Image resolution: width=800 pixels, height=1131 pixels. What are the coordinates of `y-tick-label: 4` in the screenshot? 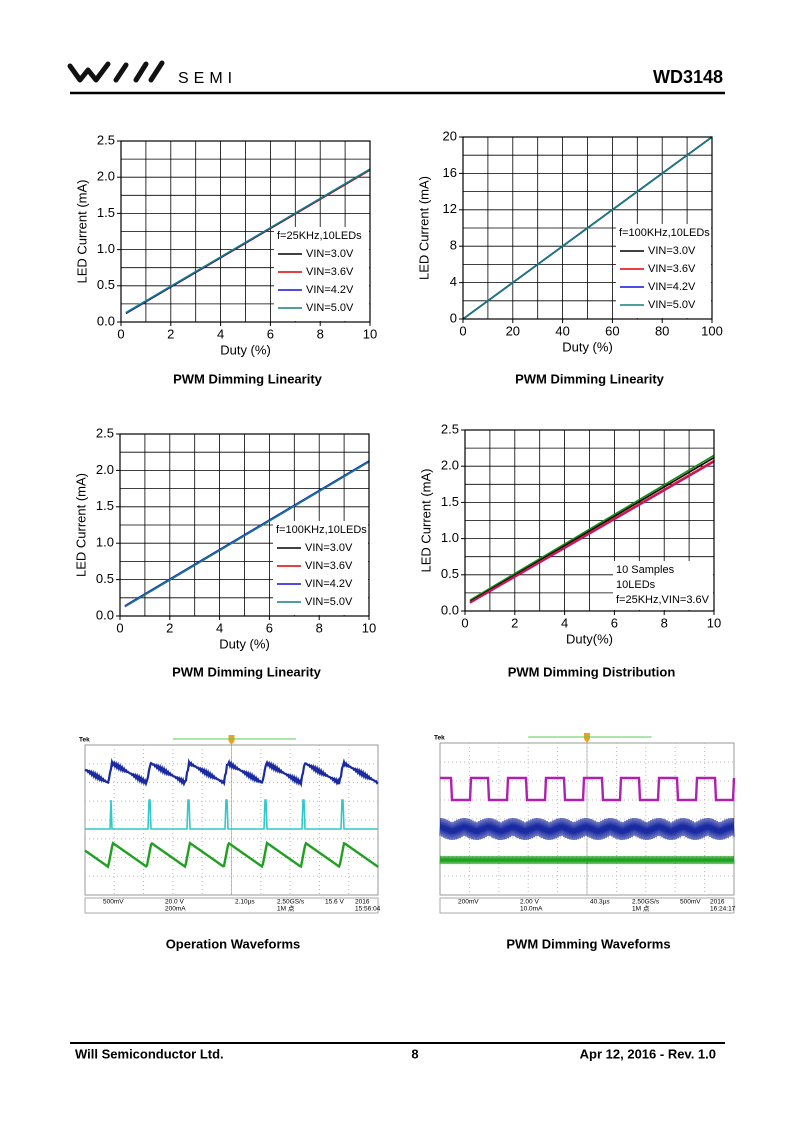 It's located at (453, 281).